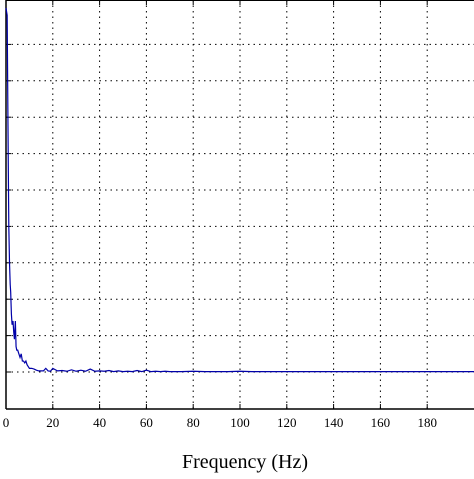 This screenshot has height=479, width=474. I want to click on x-tick-label-140: 140, so click(334, 422).